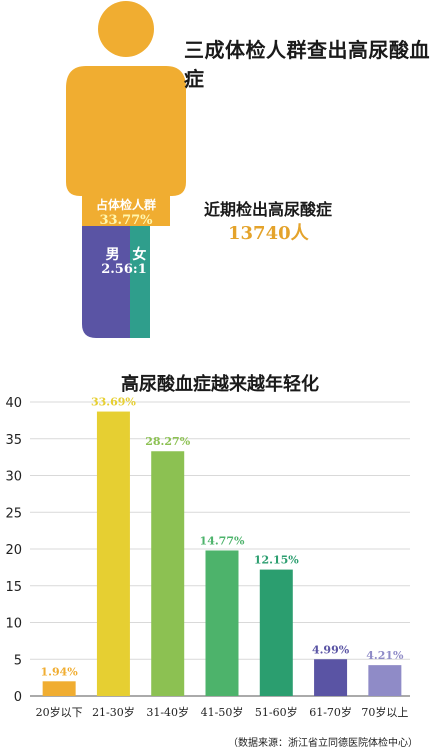 Image resolution: width=440 pixels, height=751 pixels. What do you see at coordinates (126, 146) in the screenshot?
I see `person-torso` at bounding box center [126, 146].